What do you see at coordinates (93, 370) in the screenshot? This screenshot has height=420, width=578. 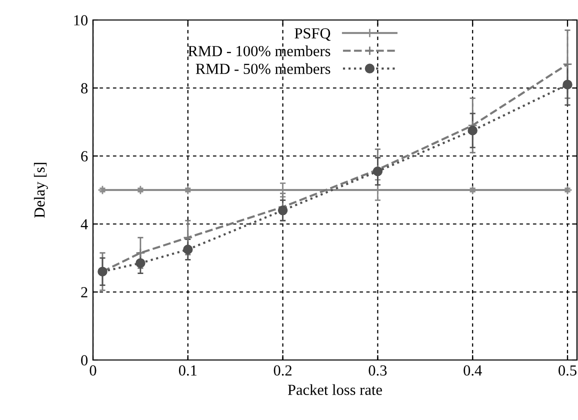 I see `x-tick-label: 0` at bounding box center [93, 370].